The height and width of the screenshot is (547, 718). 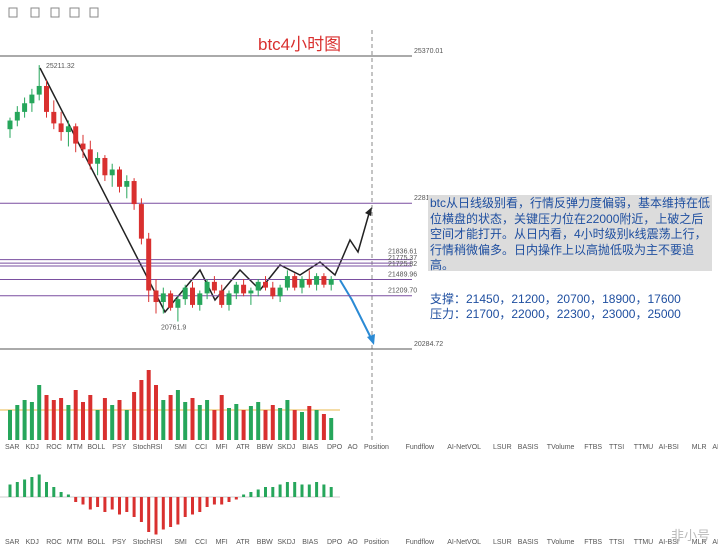 What do you see at coordinates (428, 51) in the screenshot?
I see `level-label: 25370.01` at bounding box center [428, 51].